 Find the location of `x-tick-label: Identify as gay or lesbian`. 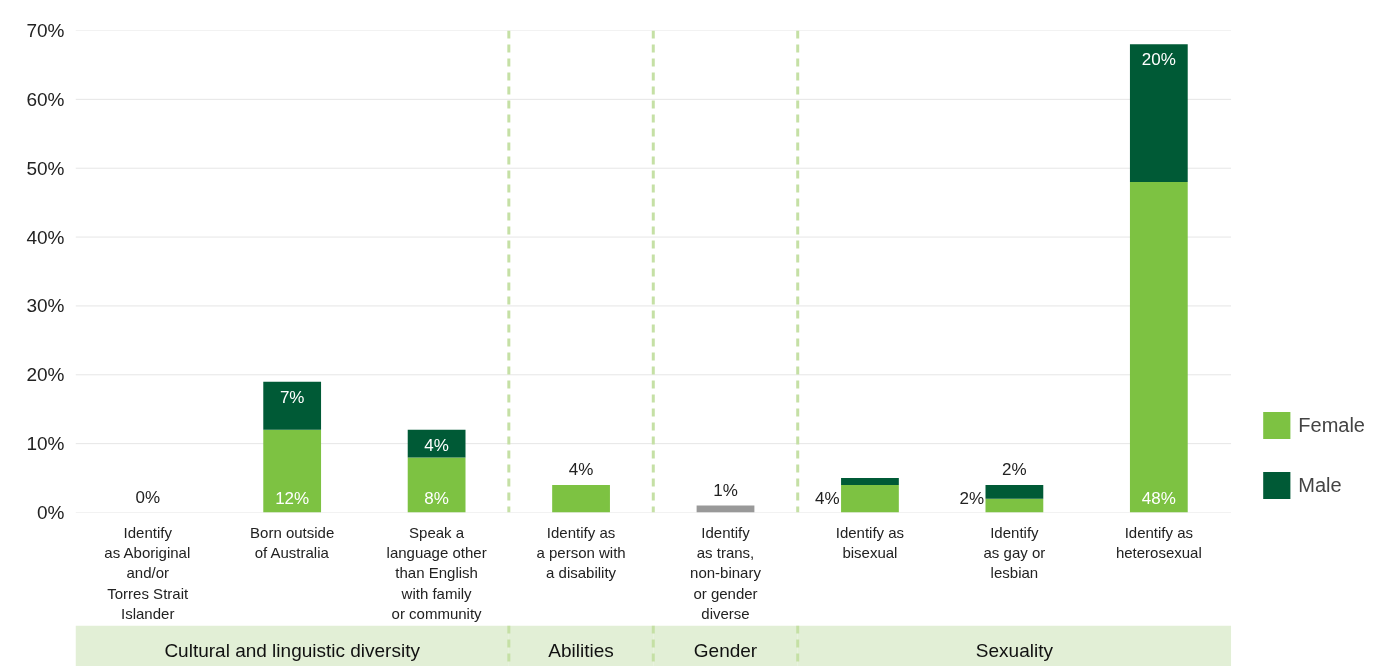

x-tick-label: Identify as gay or lesbian is located at coordinates (1014, 552).